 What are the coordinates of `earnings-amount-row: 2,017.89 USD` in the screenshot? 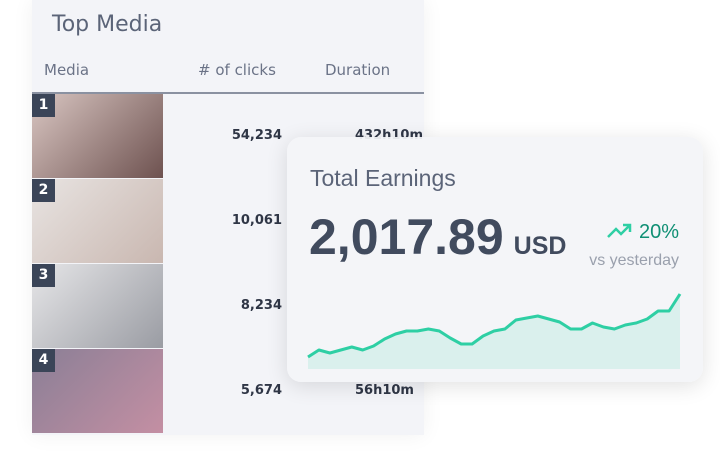 It's located at (437, 237).